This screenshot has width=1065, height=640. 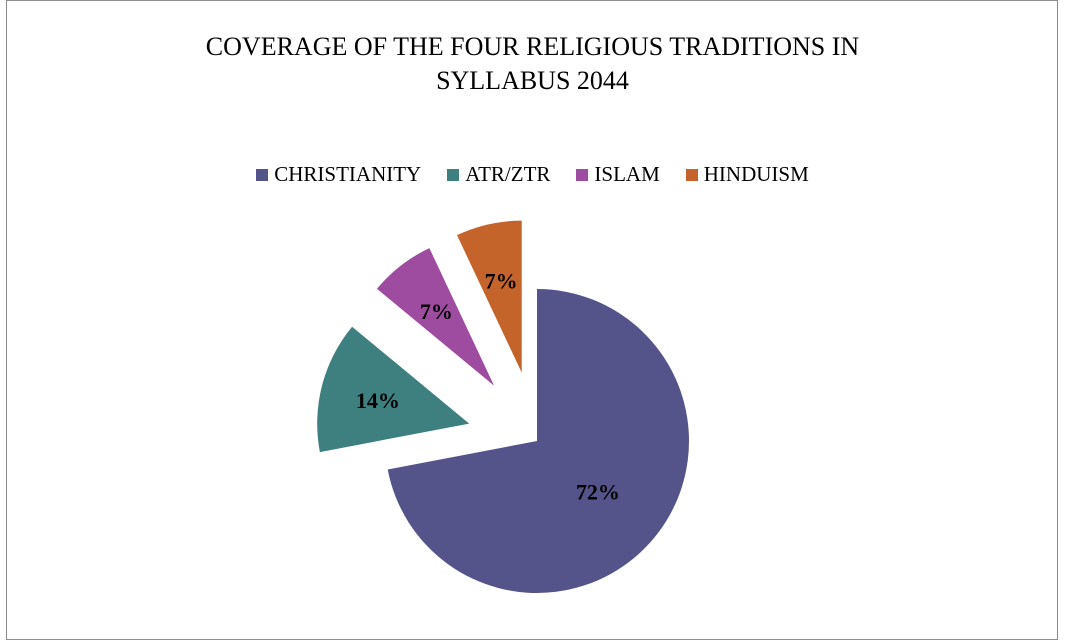 I want to click on slice-label-christianity: 72%, so click(x=598, y=491).